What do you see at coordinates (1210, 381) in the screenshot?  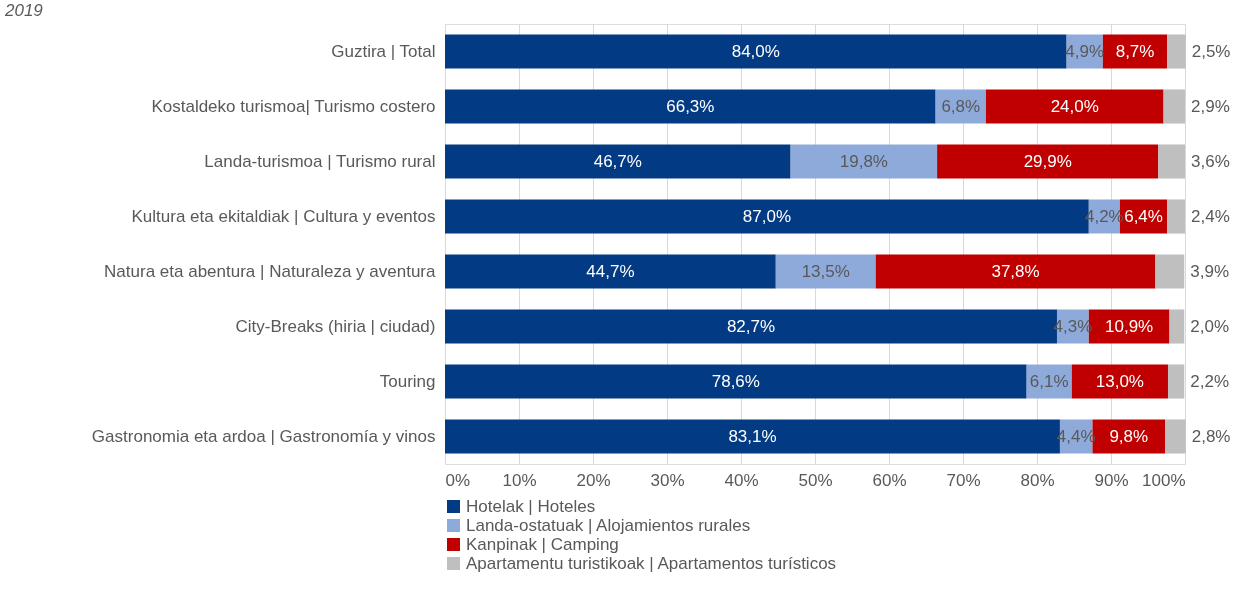 I see `data-label: 2,2%` at bounding box center [1210, 381].